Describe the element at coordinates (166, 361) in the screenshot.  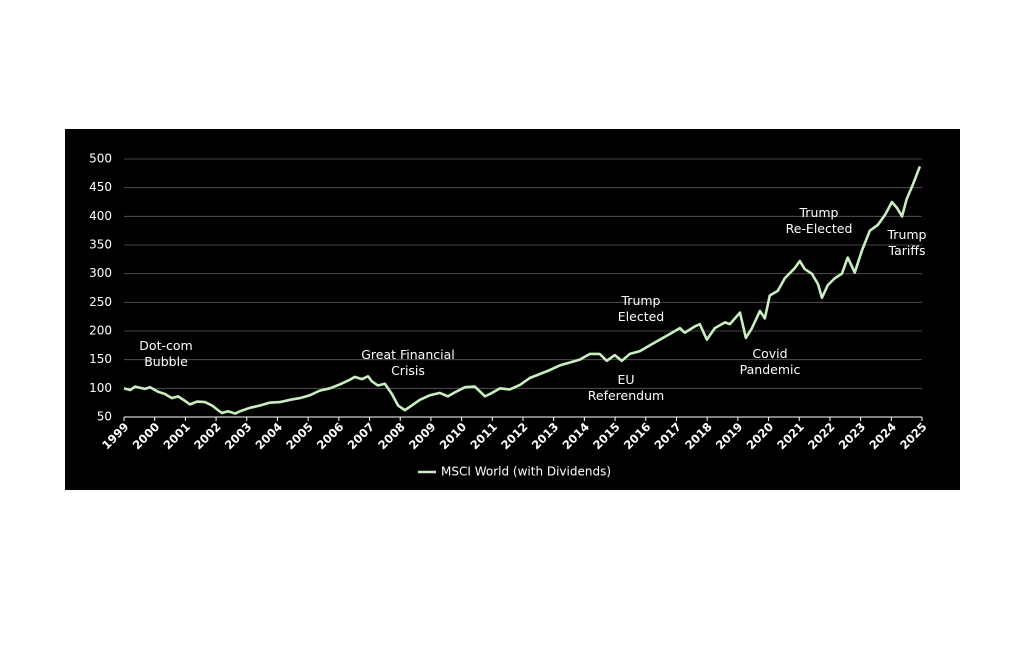
I see `annotation-line: Bubble` at that location.